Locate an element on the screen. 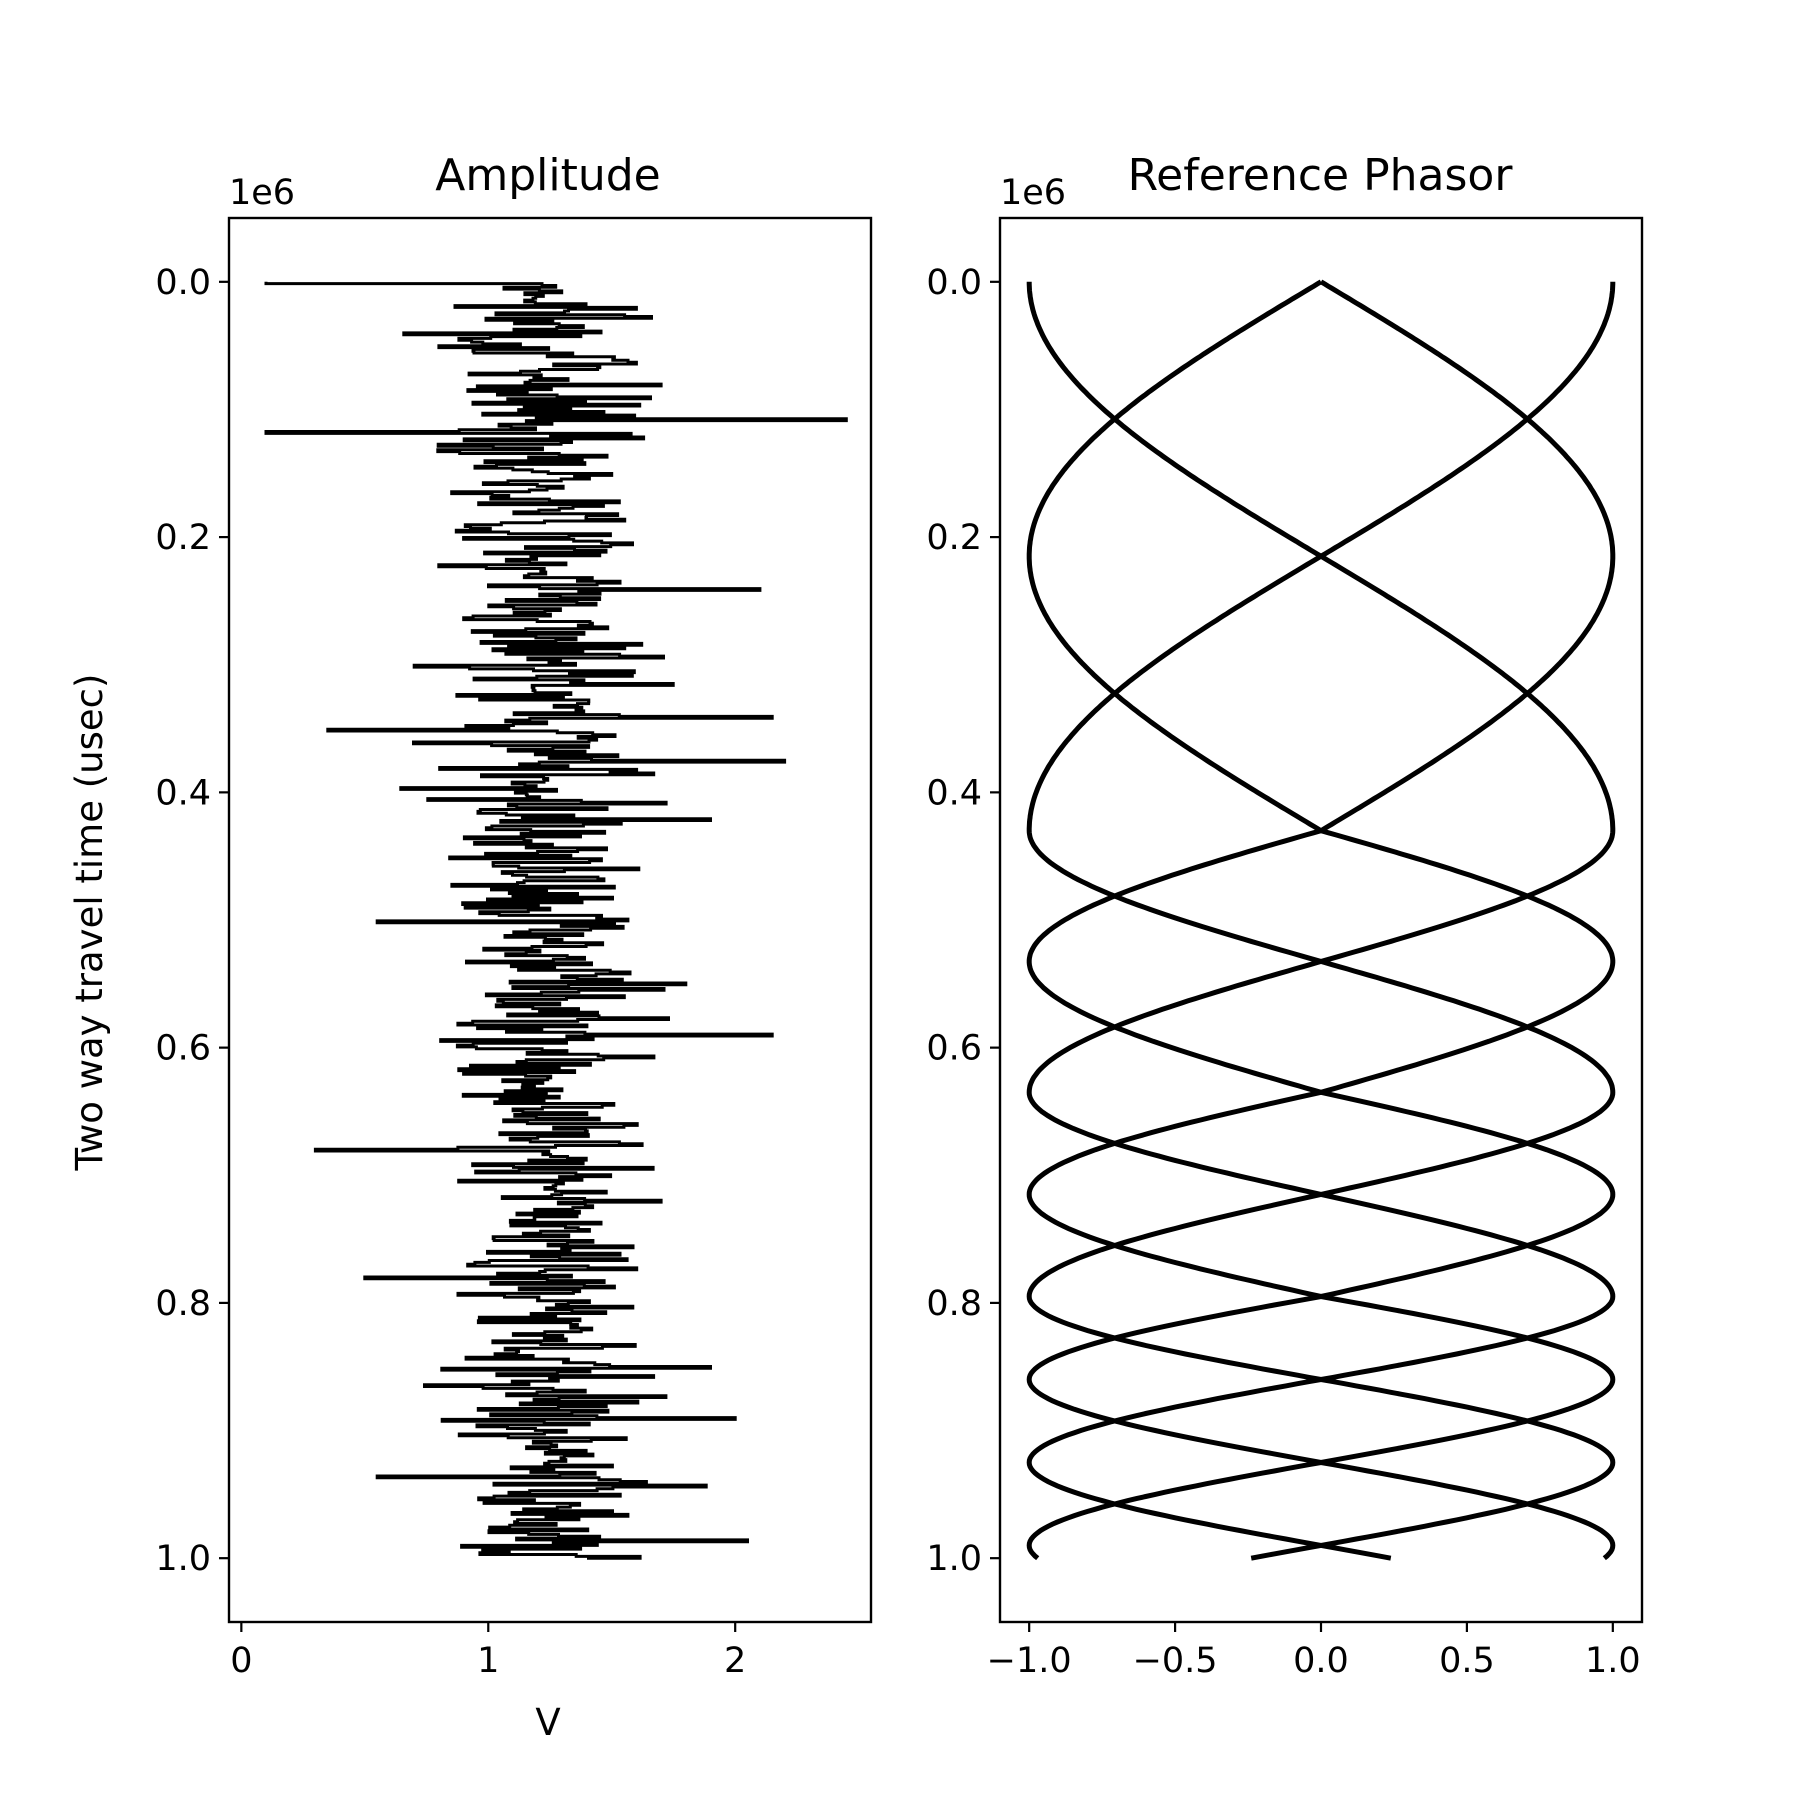  phasor-title: Reference Phasor is located at coordinates (1321, 175).